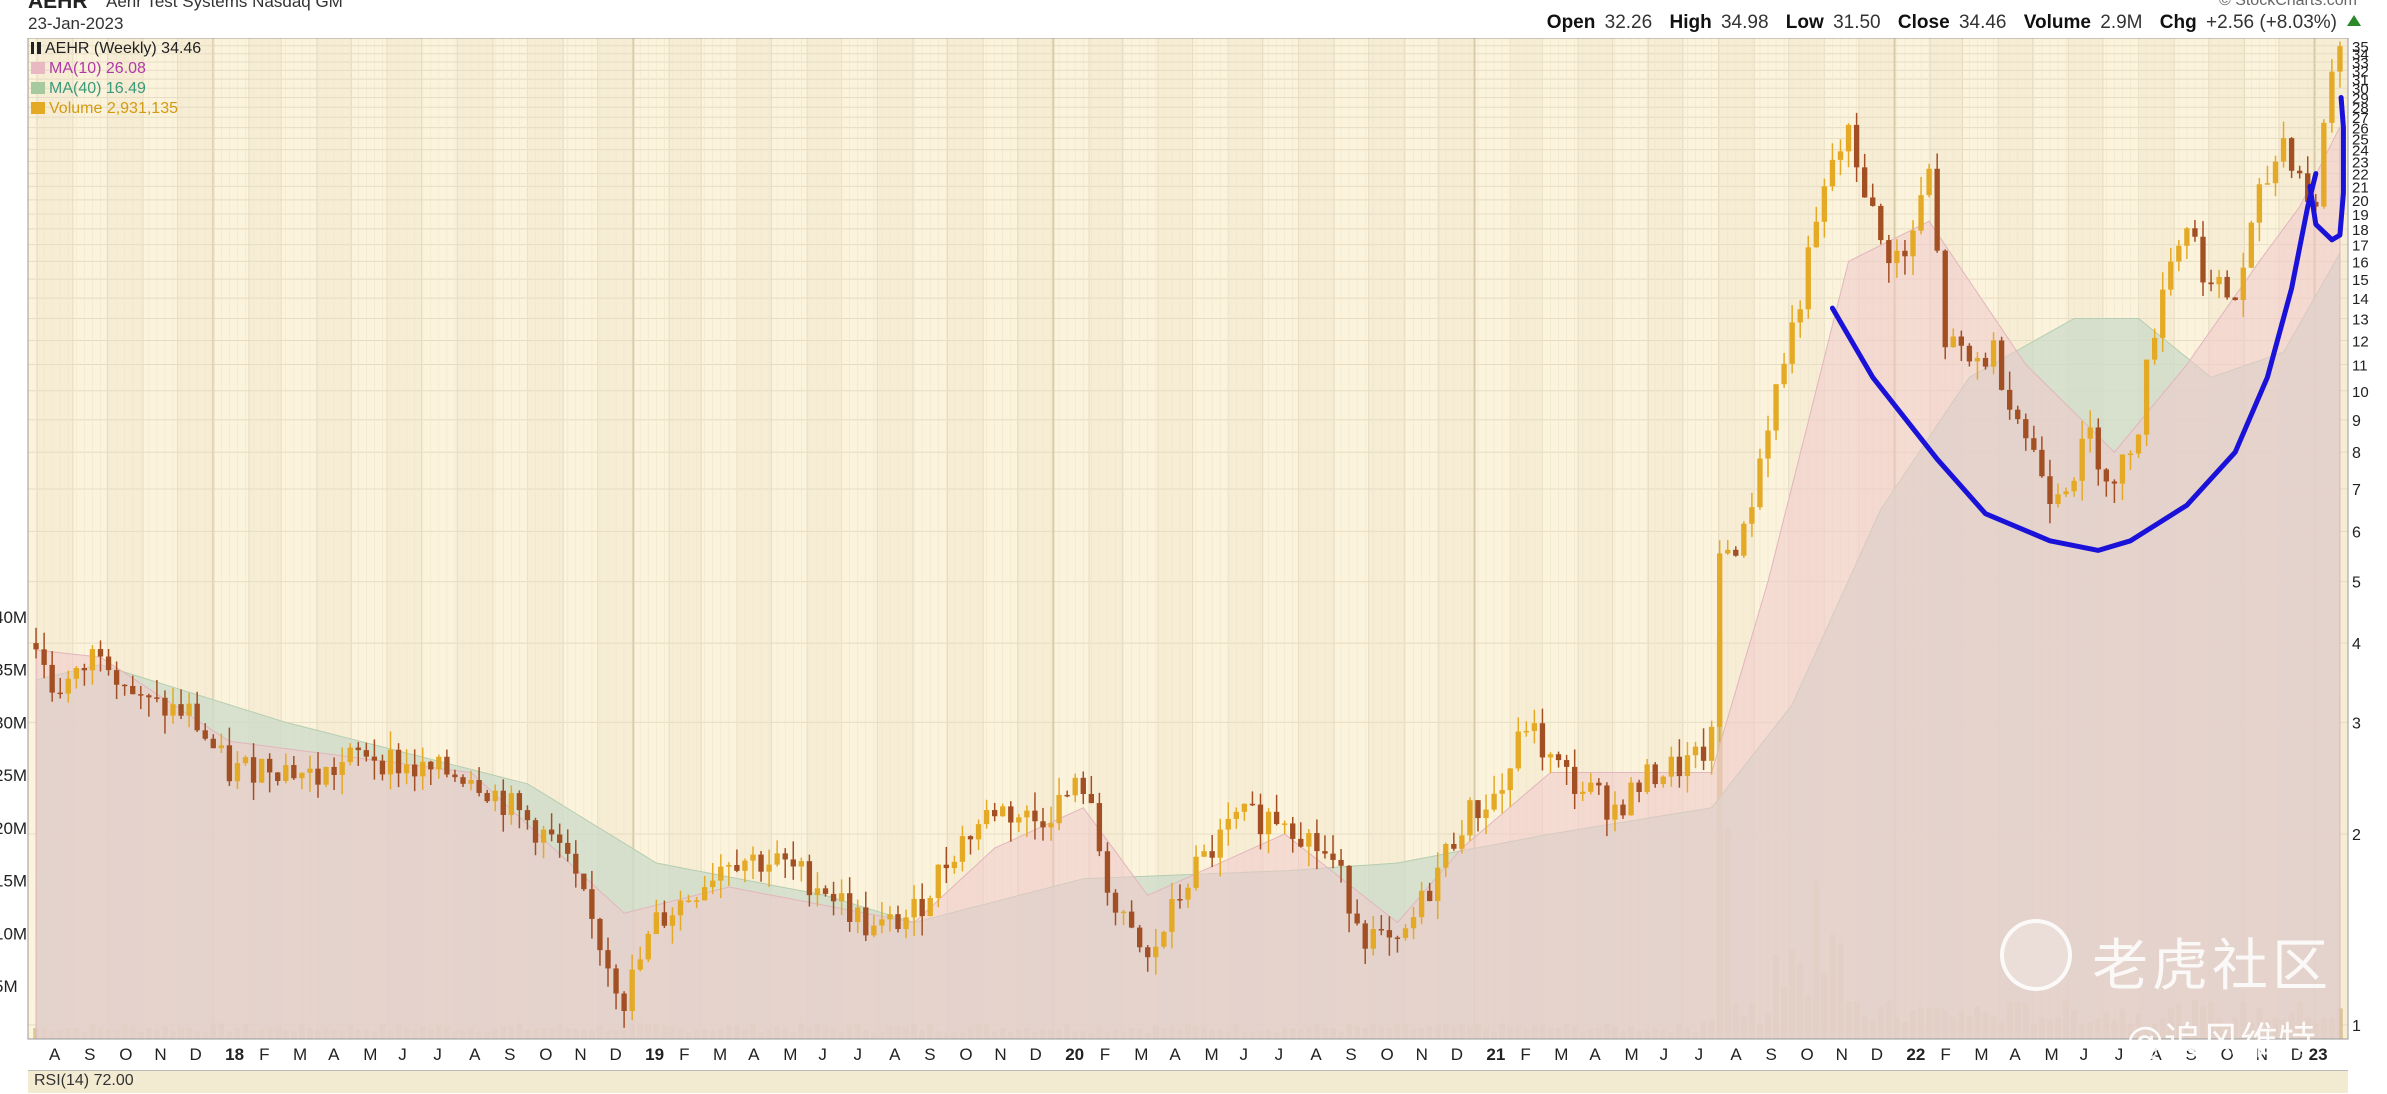 The height and width of the screenshot is (1094, 2387). Describe the element at coordinates (13, 722) in the screenshot. I see `volume-tick-label: 30M` at that location.